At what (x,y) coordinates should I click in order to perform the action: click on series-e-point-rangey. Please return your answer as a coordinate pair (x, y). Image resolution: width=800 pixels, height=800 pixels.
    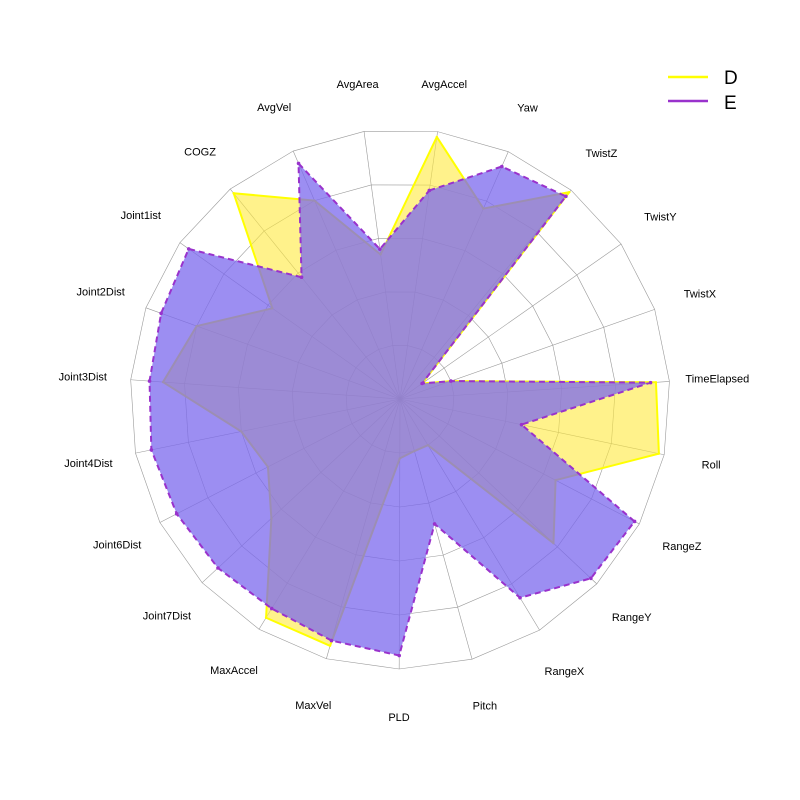
    Looking at the image, I should click on (591, 579).